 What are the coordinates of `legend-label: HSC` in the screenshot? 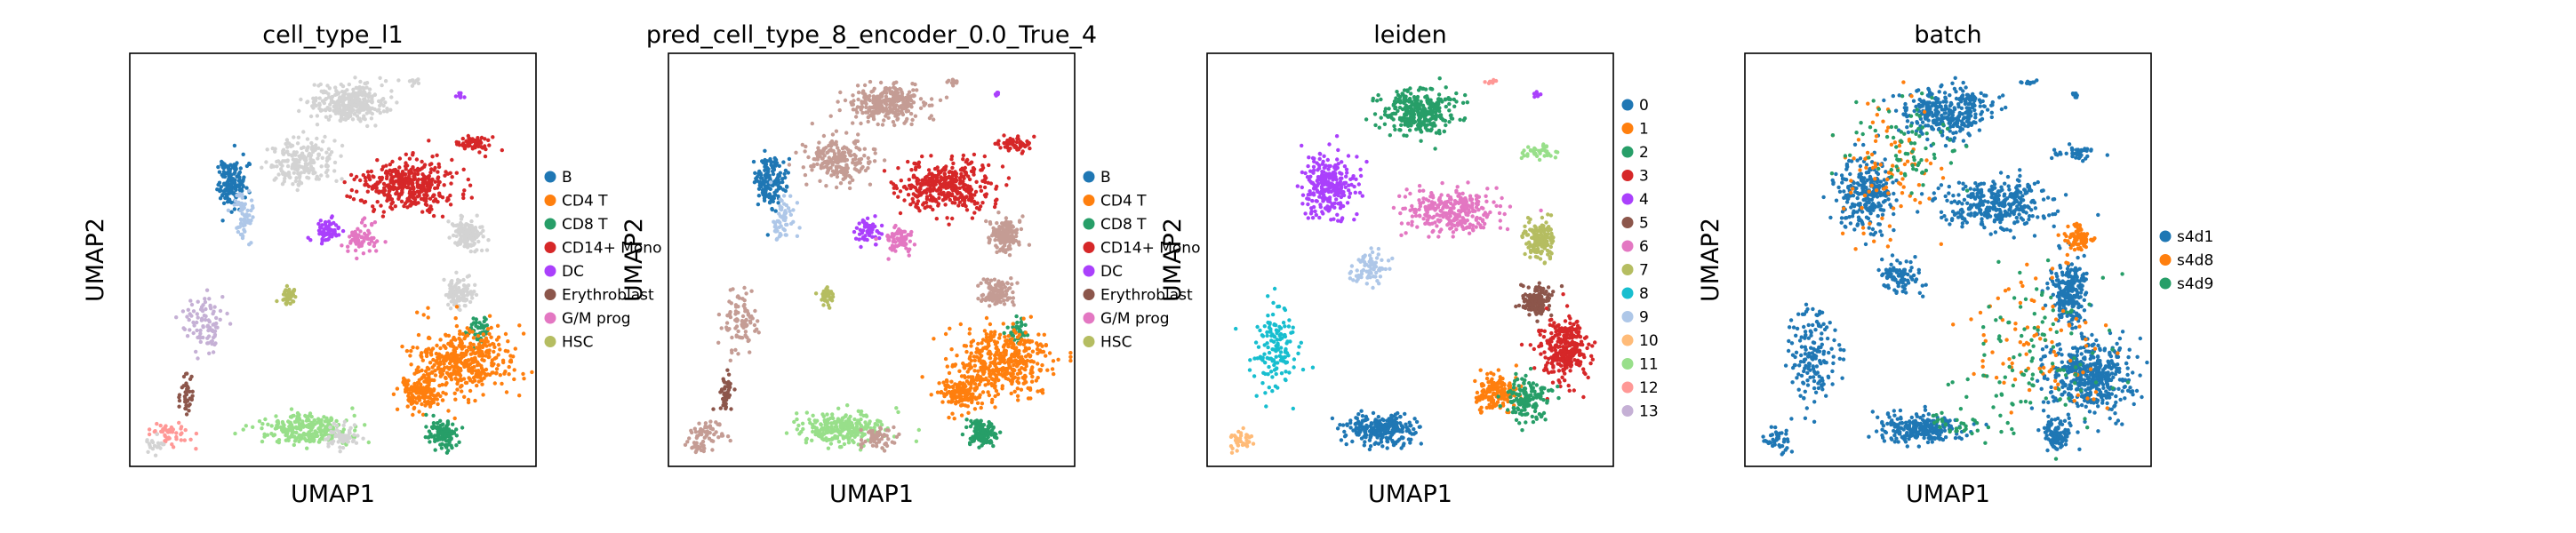 It's located at (577, 343).